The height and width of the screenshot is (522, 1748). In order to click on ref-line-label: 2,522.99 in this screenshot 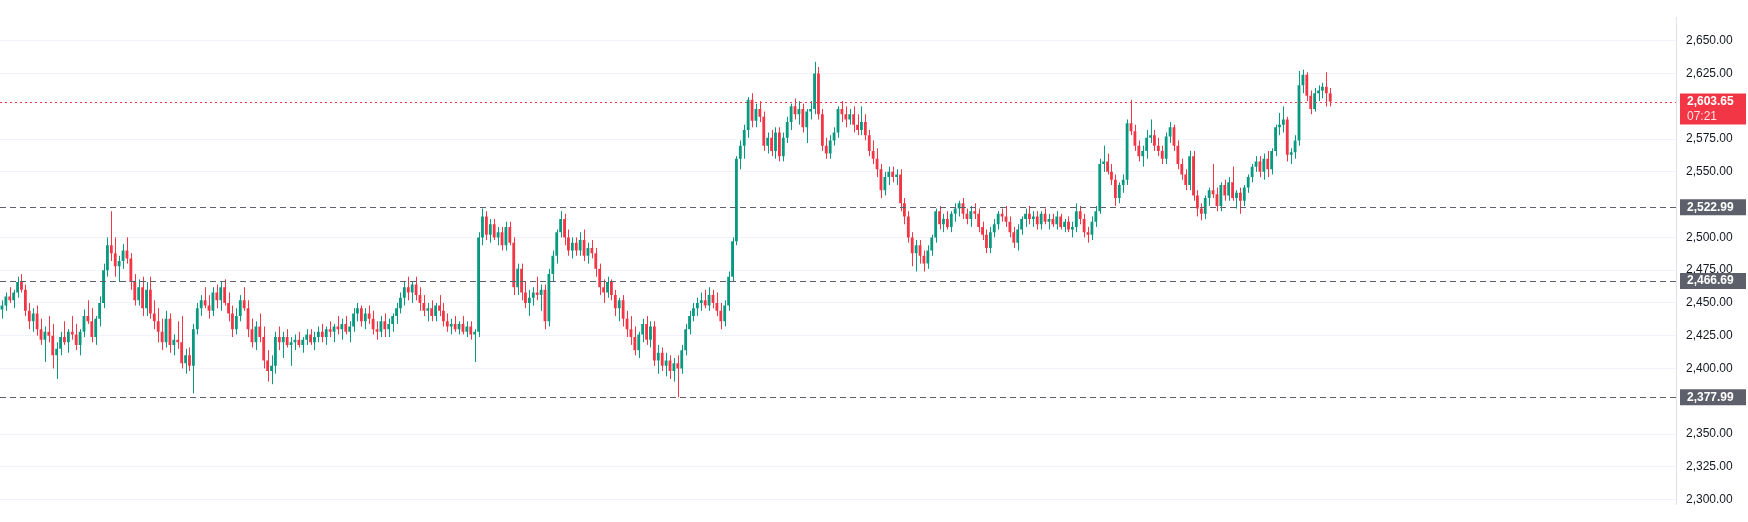, I will do `click(1711, 206)`.